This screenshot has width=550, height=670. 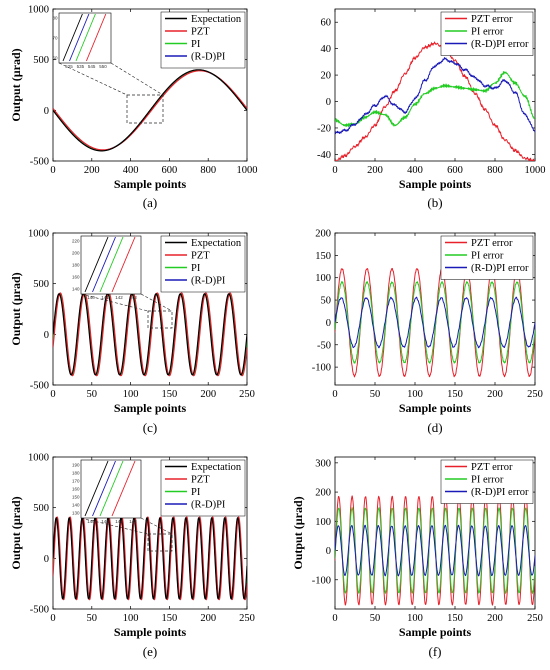 I want to click on inset-y-tick: 150, so click(x=76, y=497).